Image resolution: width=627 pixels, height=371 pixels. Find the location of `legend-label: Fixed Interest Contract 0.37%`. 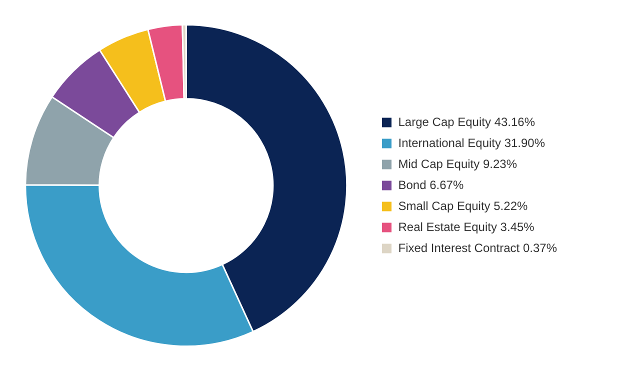

legend-label: Fixed Interest Contract 0.37% is located at coordinates (478, 247).